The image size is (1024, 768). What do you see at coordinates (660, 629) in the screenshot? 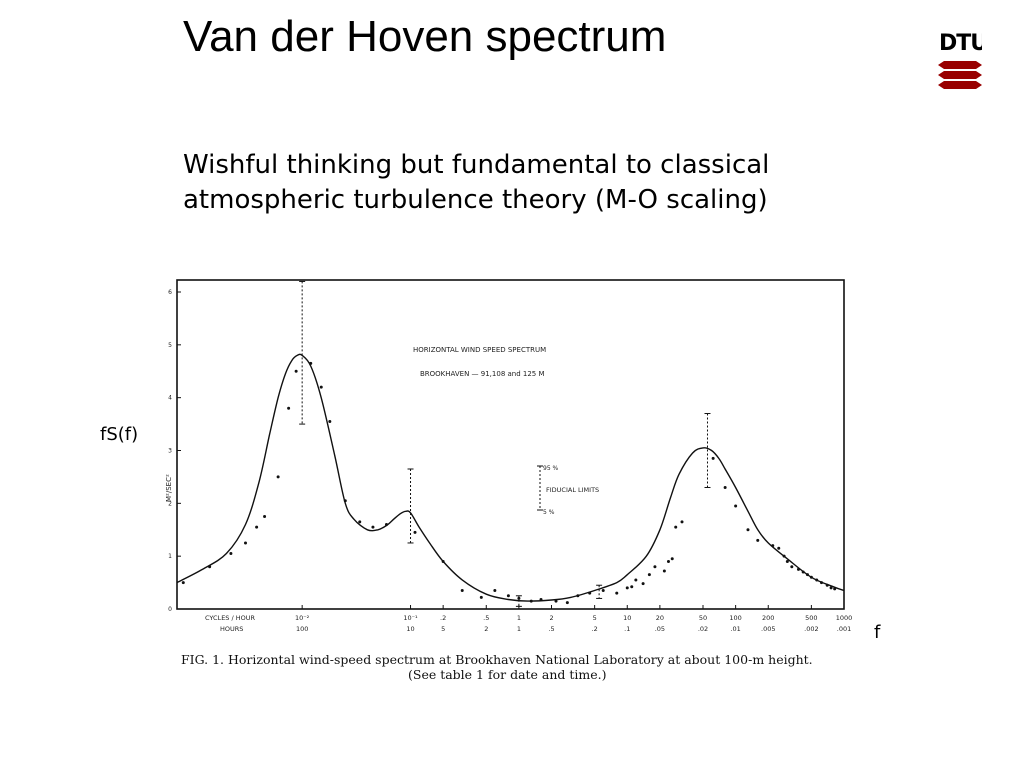
I see `x-tick-label-hours: .05` at bounding box center [660, 629].